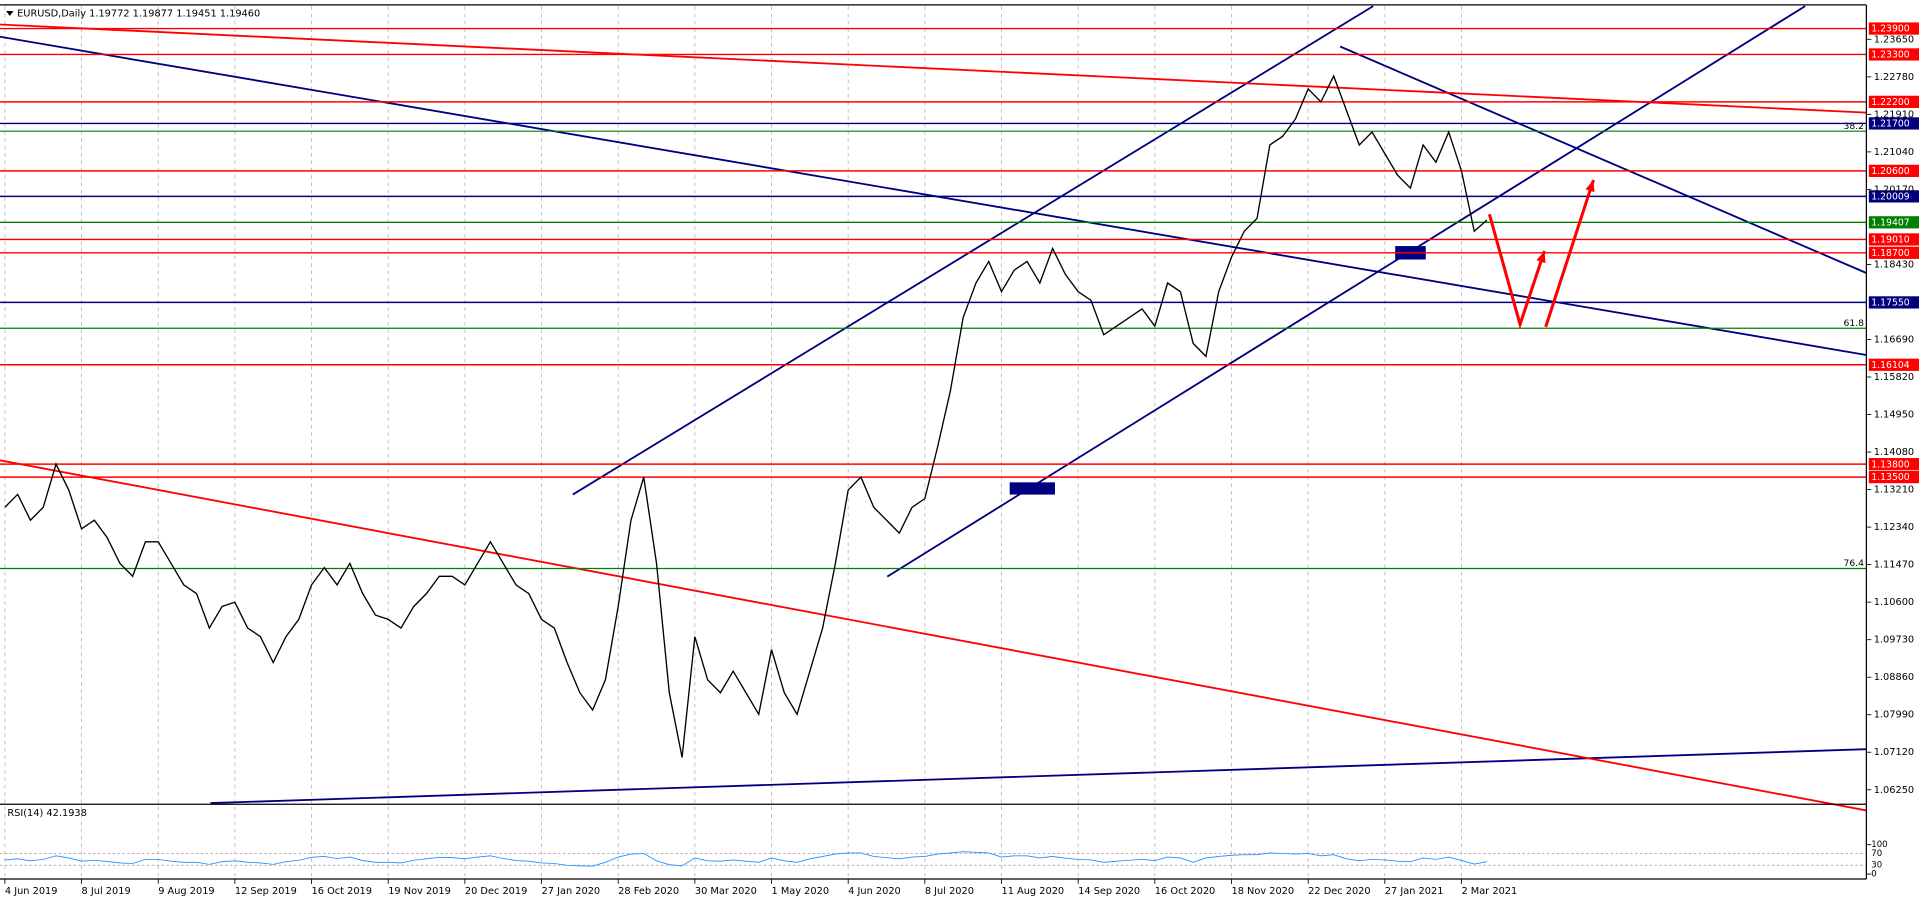  I want to click on x-tick-label: 30 Mar 2020, so click(726, 891).